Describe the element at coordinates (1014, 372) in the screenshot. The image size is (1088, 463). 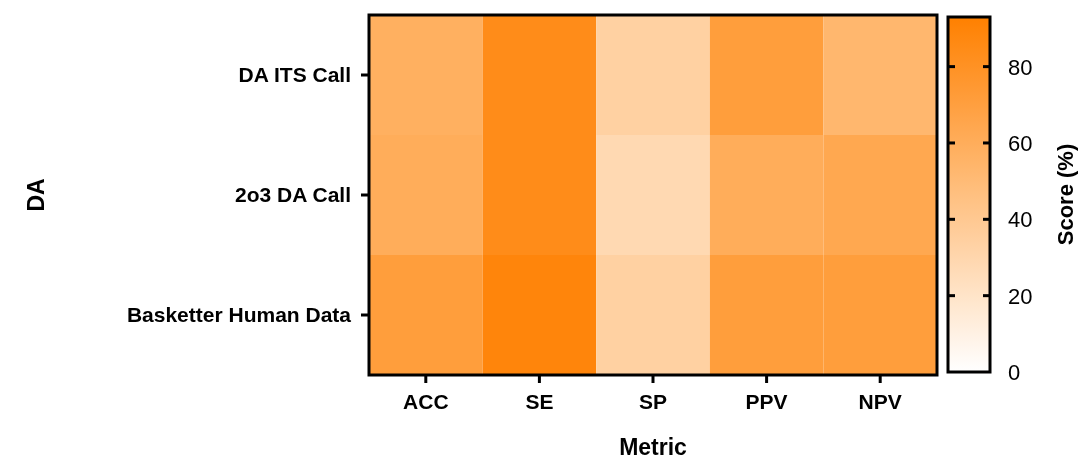
I see `color-bar-label: 0` at that location.